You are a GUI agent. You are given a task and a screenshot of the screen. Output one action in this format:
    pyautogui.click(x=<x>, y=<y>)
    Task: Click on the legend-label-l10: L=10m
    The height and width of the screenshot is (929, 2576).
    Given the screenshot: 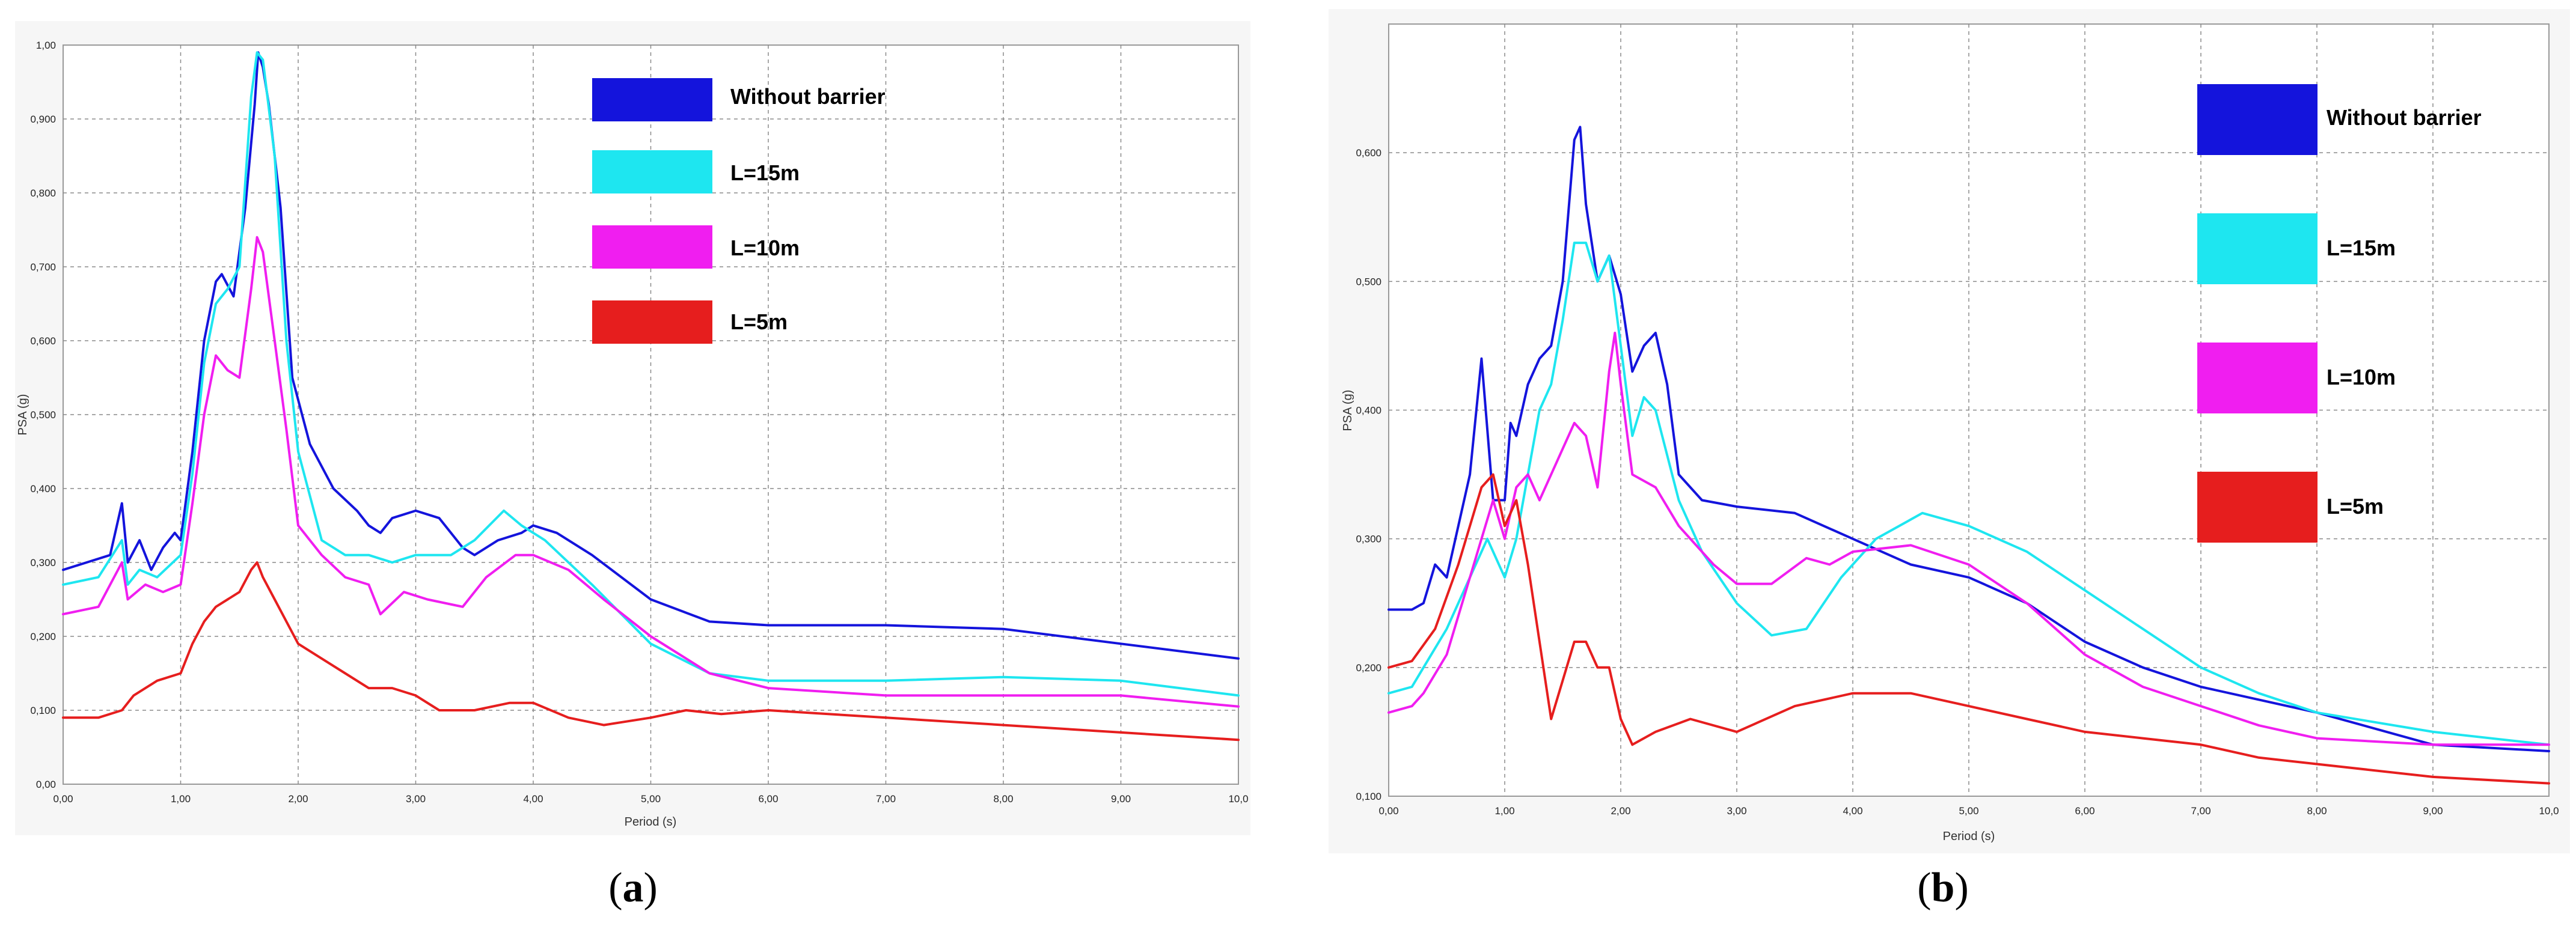 What is the action you would take?
    pyautogui.click(x=765, y=248)
    